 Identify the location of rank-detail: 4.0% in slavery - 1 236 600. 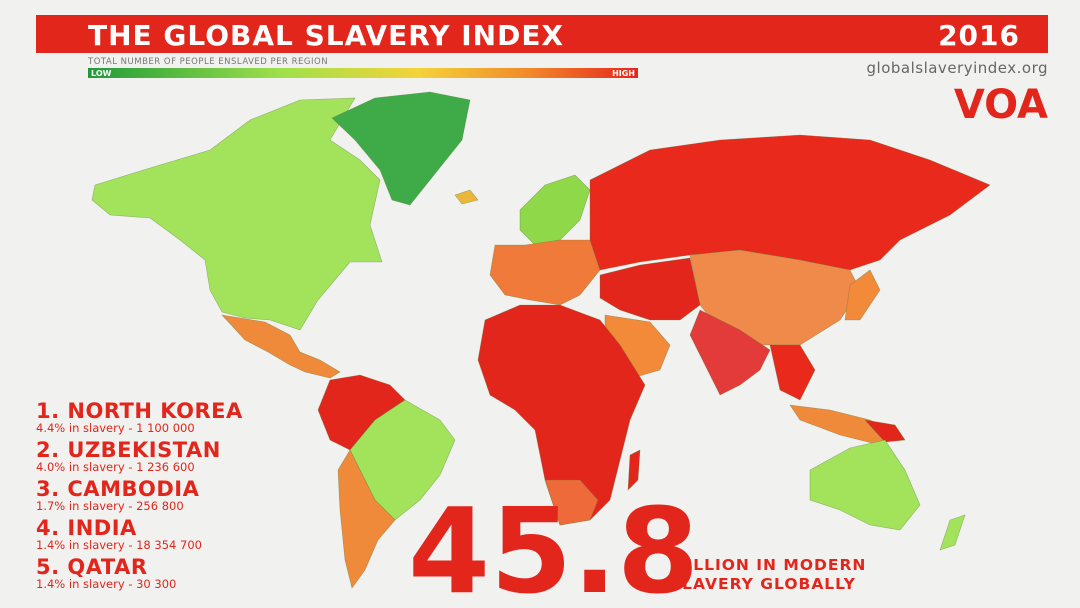
(115, 467).